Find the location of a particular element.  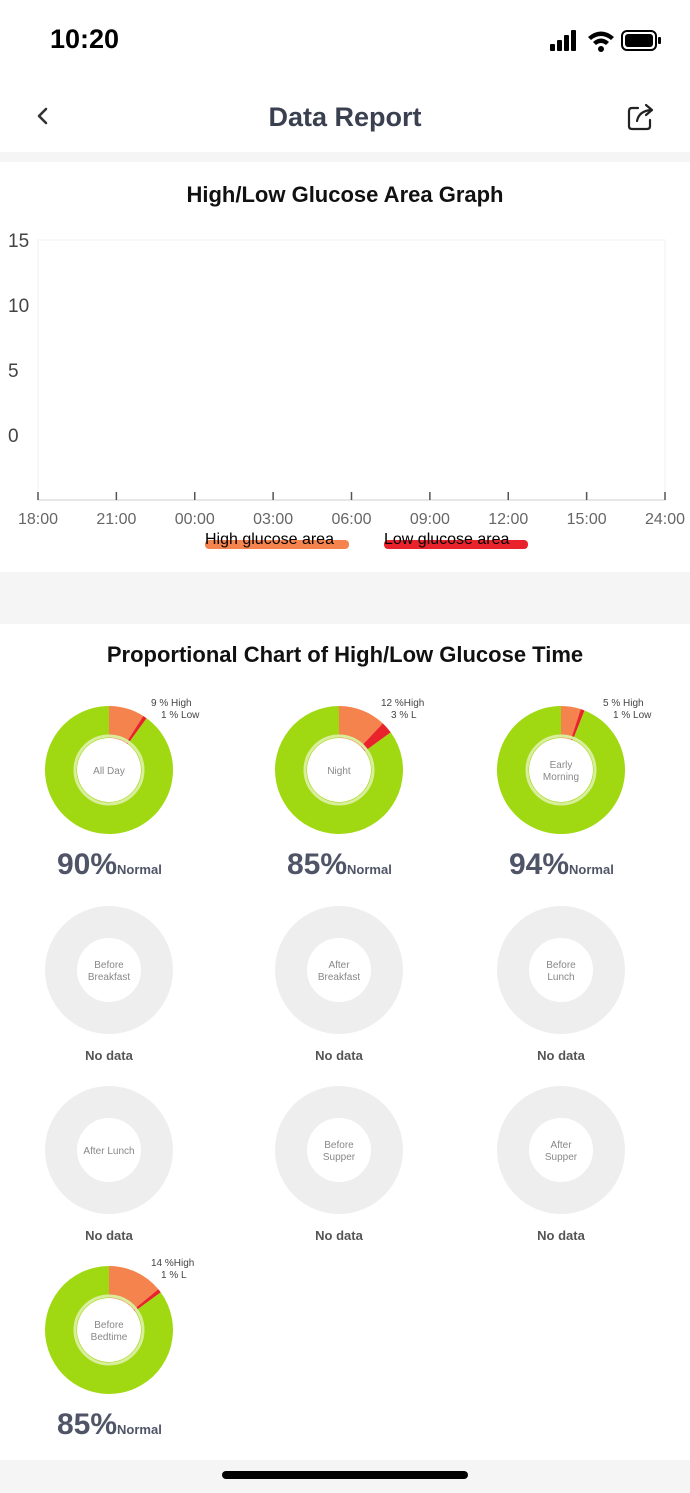

donut-center-label: After Lunch is located at coordinates (108, 1151).